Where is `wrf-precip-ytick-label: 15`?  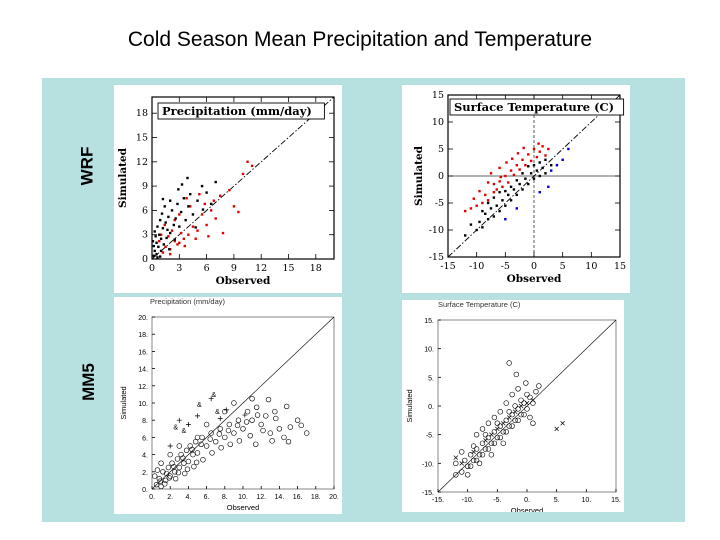
wrf-precip-ytick-label: 15 is located at coordinates (142, 138).